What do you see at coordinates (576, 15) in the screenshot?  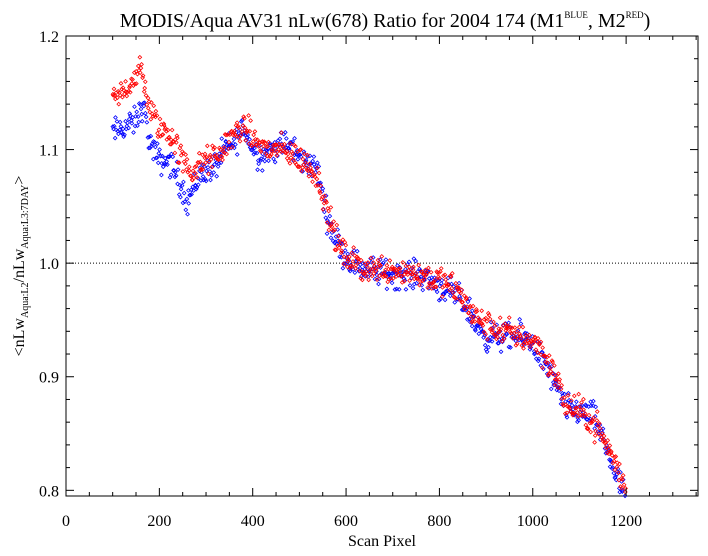 I see `title-sup-blue: BLUE` at bounding box center [576, 15].